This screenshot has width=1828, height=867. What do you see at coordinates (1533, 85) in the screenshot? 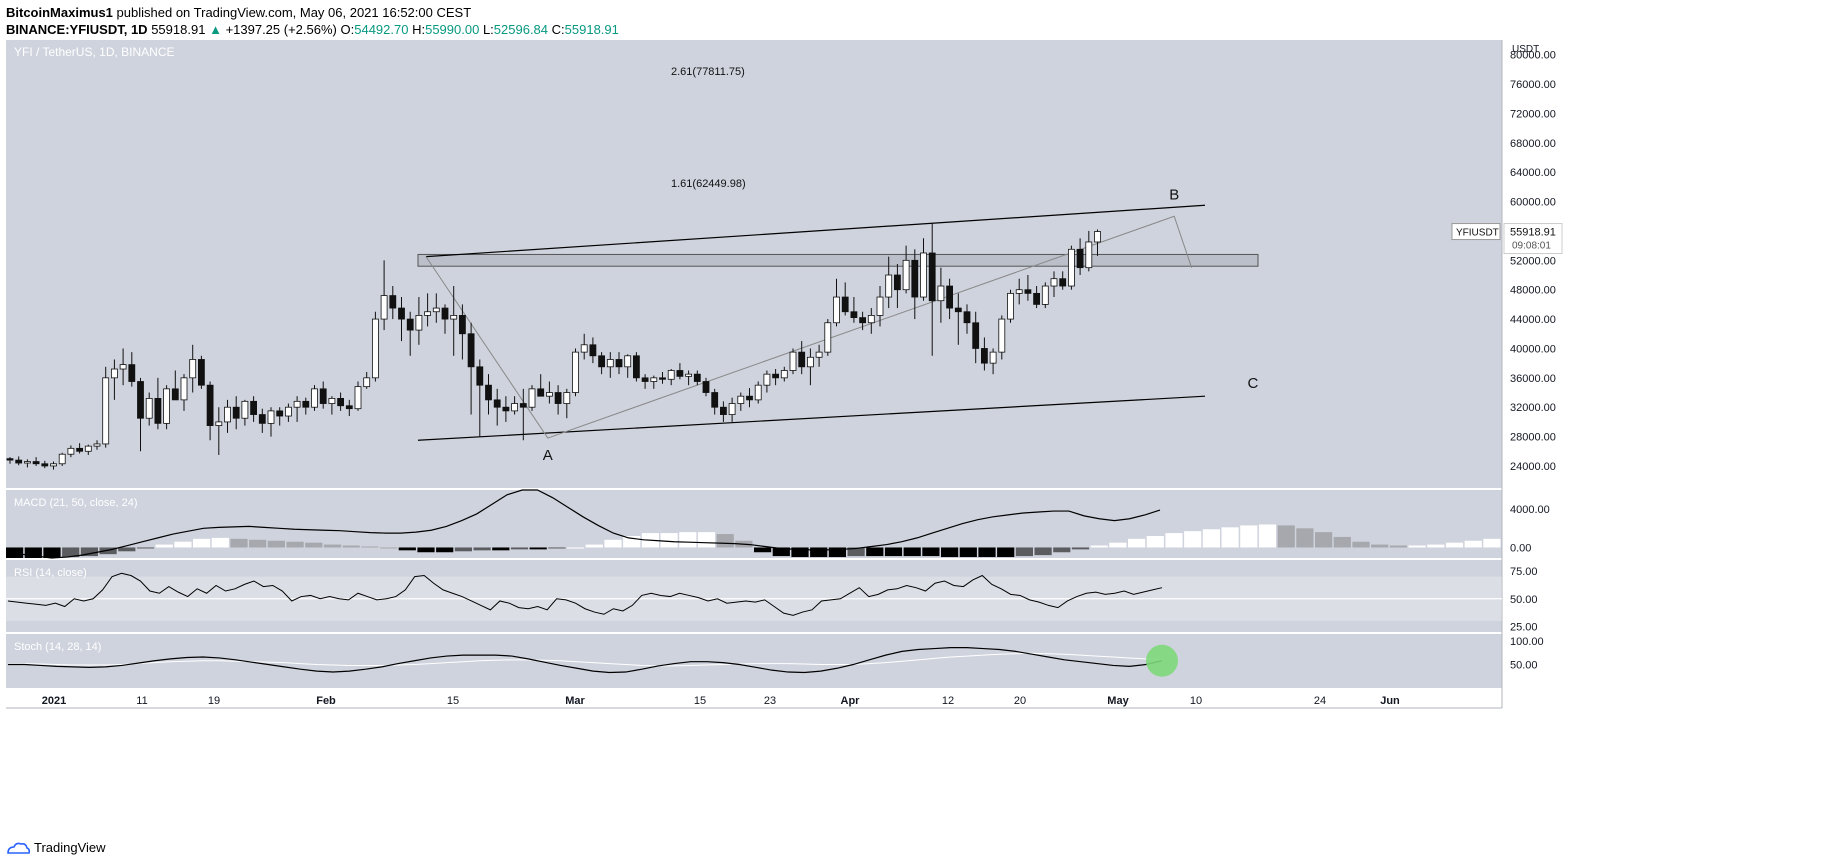
I see `y-tick-label: 76000.00` at bounding box center [1533, 85].